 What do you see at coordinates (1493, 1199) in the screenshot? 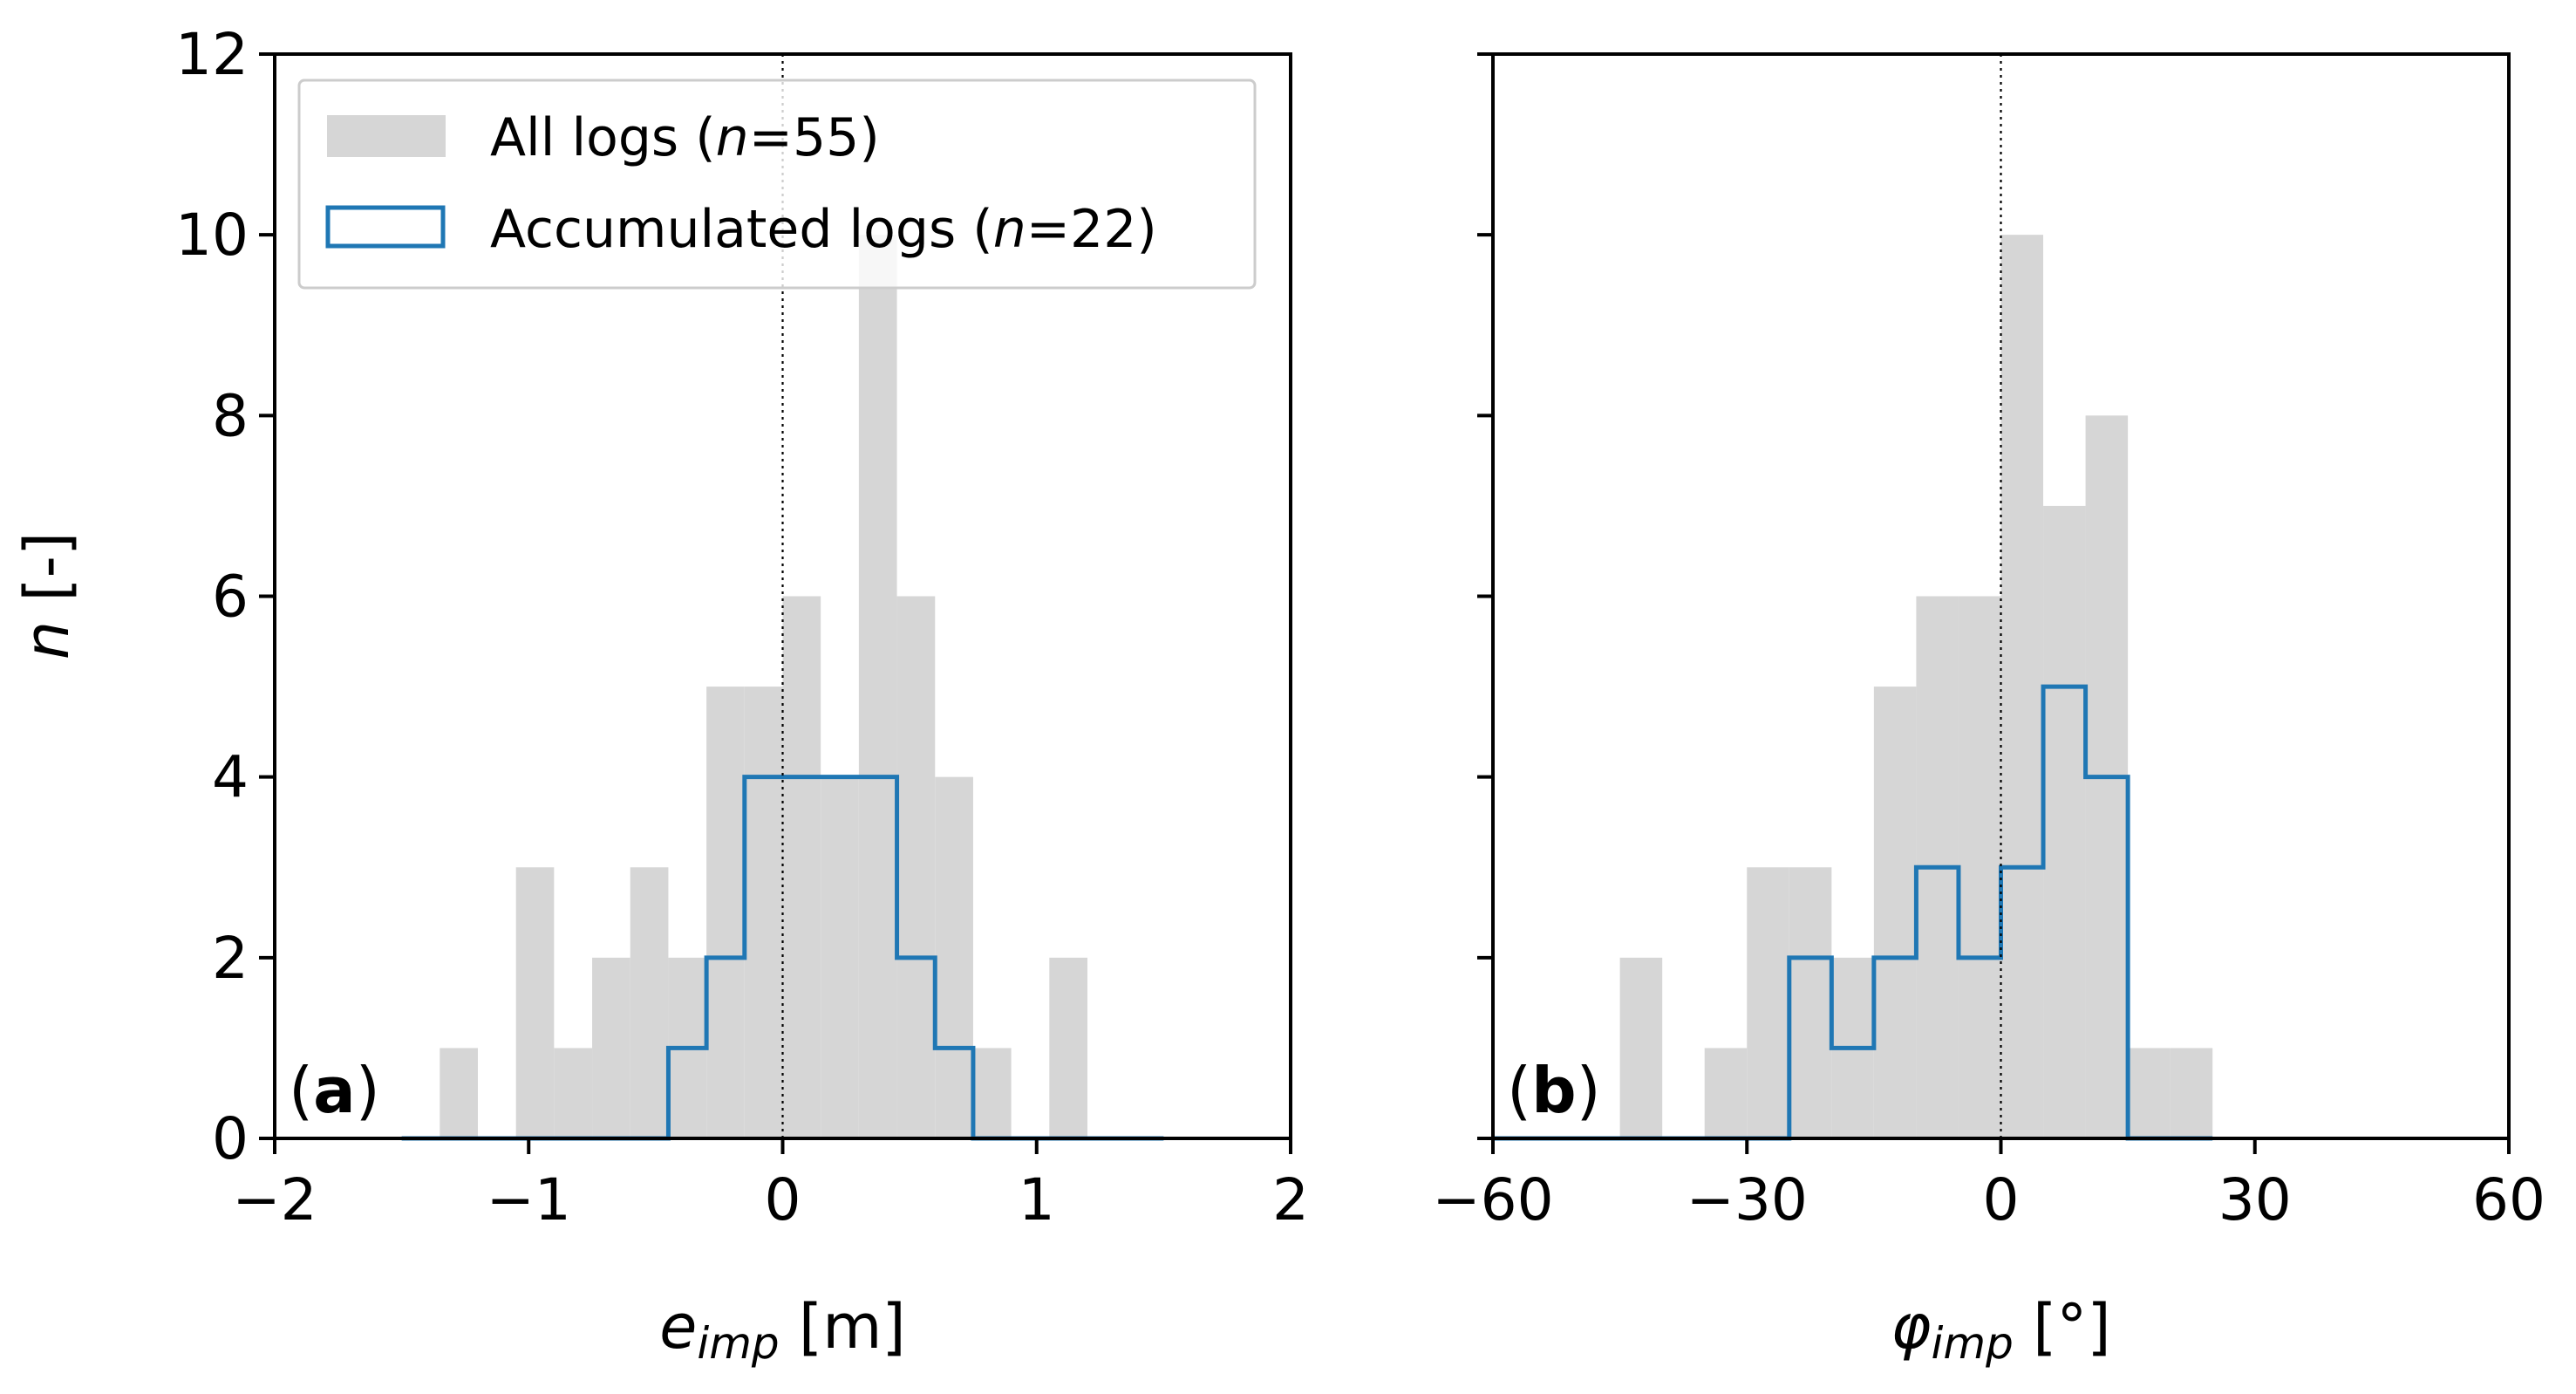
I see `x-tick-label-b-0: −60` at bounding box center [1493, 1199].